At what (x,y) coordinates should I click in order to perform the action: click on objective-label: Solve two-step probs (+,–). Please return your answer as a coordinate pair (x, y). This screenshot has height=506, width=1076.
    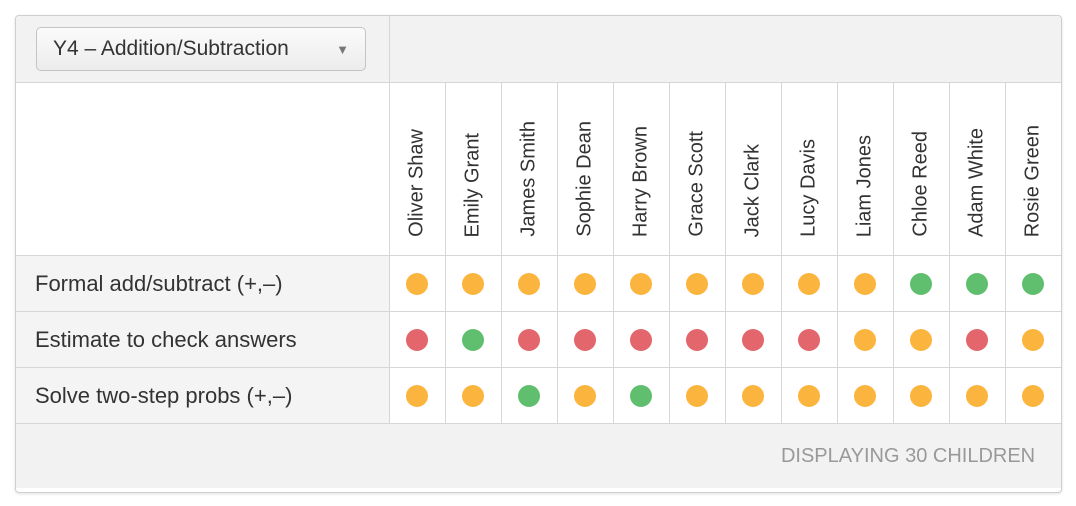
    Looking at the image, I should click on (203, 395).